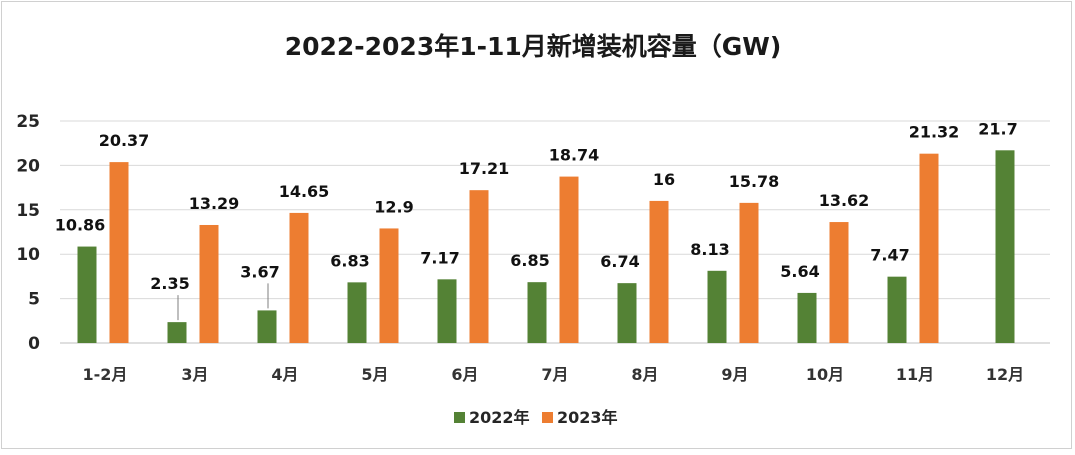  What do you see at coordinates (1005, 374) in the screenshot?
I see `x-tick-label: 12月` at bounding box center [1005, 374].